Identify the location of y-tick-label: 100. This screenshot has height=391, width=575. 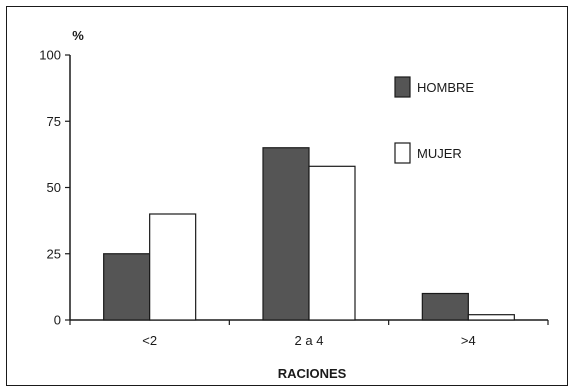
(50, 55).